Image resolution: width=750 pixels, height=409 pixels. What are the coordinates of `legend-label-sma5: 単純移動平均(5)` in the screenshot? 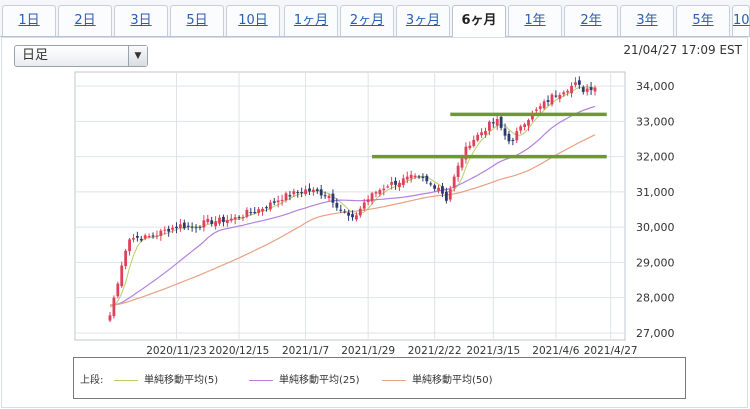 It's located at (181, 380).